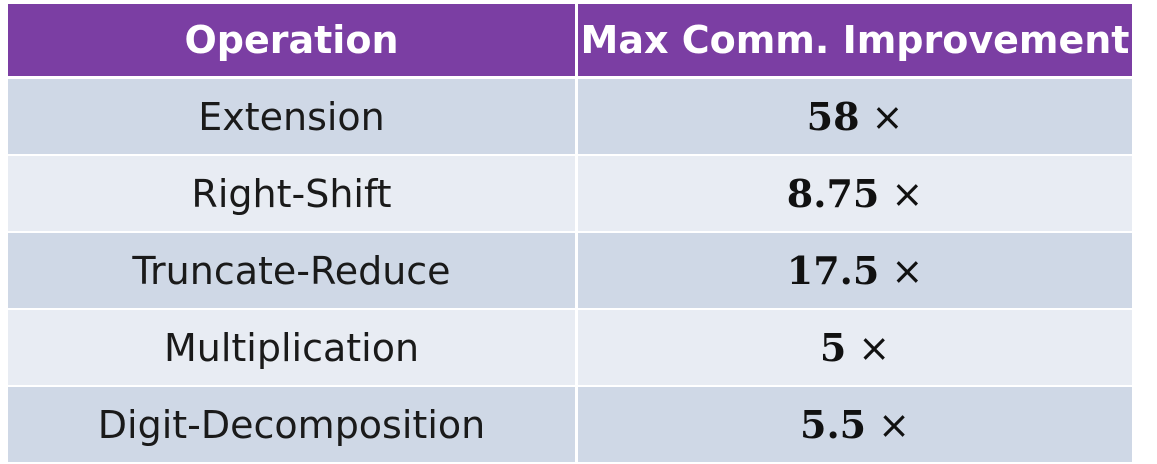  What do you see at coordinates (293, 348) in the screenshot?
I see `operation-cell: Multiplication` at bounding box center [293, 348].